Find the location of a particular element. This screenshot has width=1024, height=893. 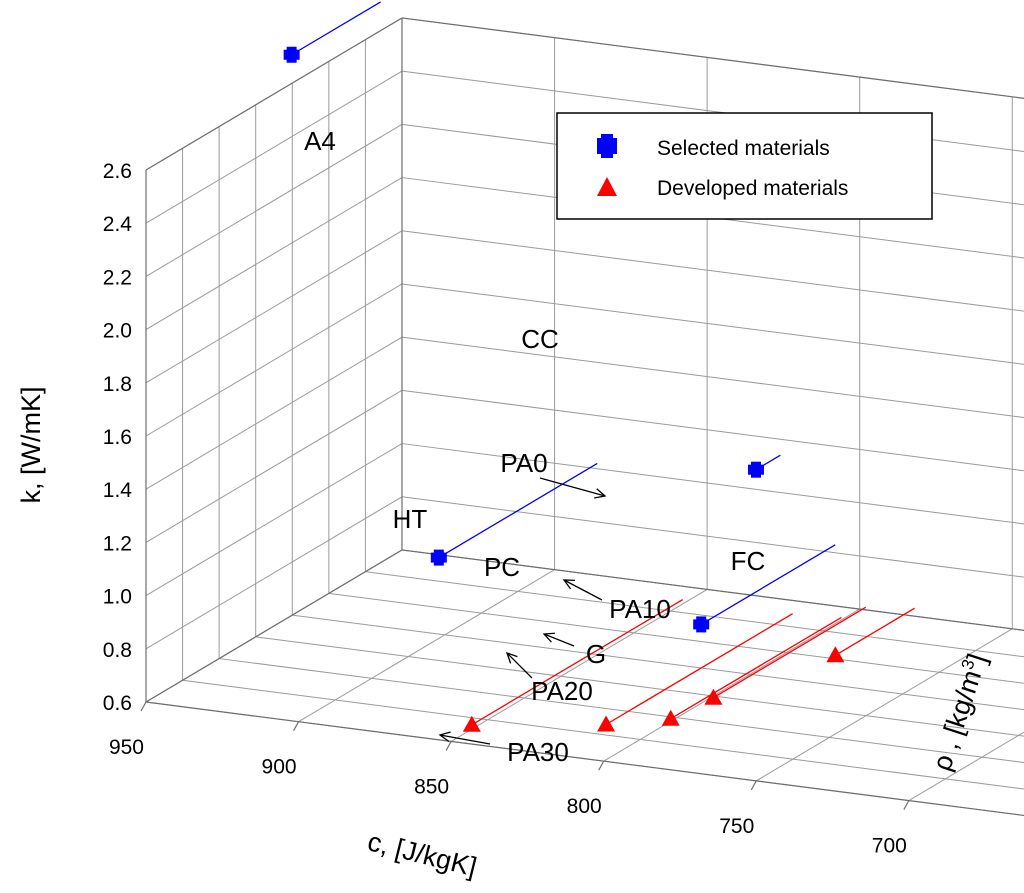

k-tick-label: 1.8 is located at coordinates (117, 384).